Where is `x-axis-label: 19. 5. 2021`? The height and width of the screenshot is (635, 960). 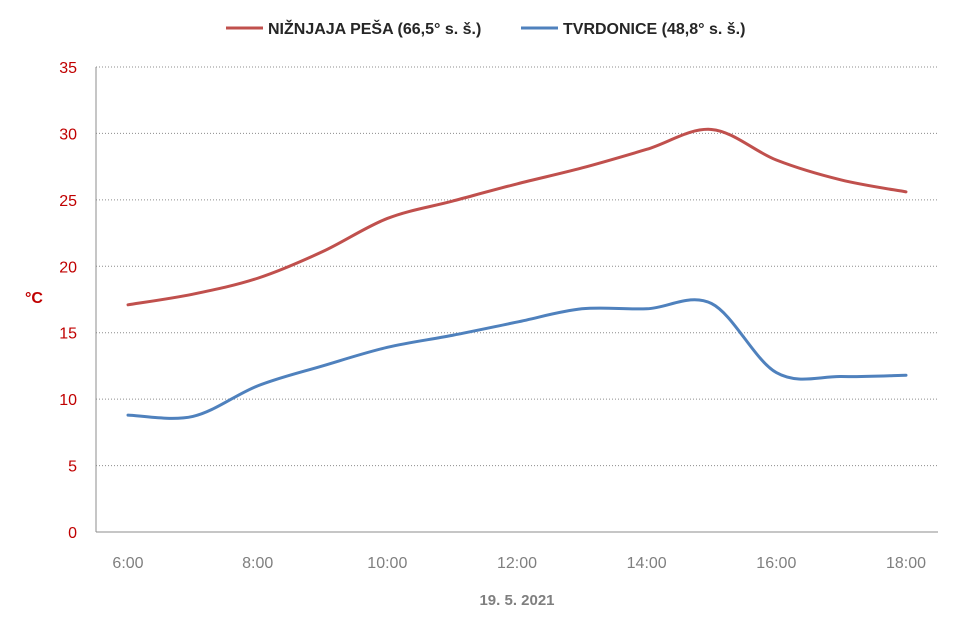
x-axis-label: 19. 5. 2021 is located at coordinates (516, 600).